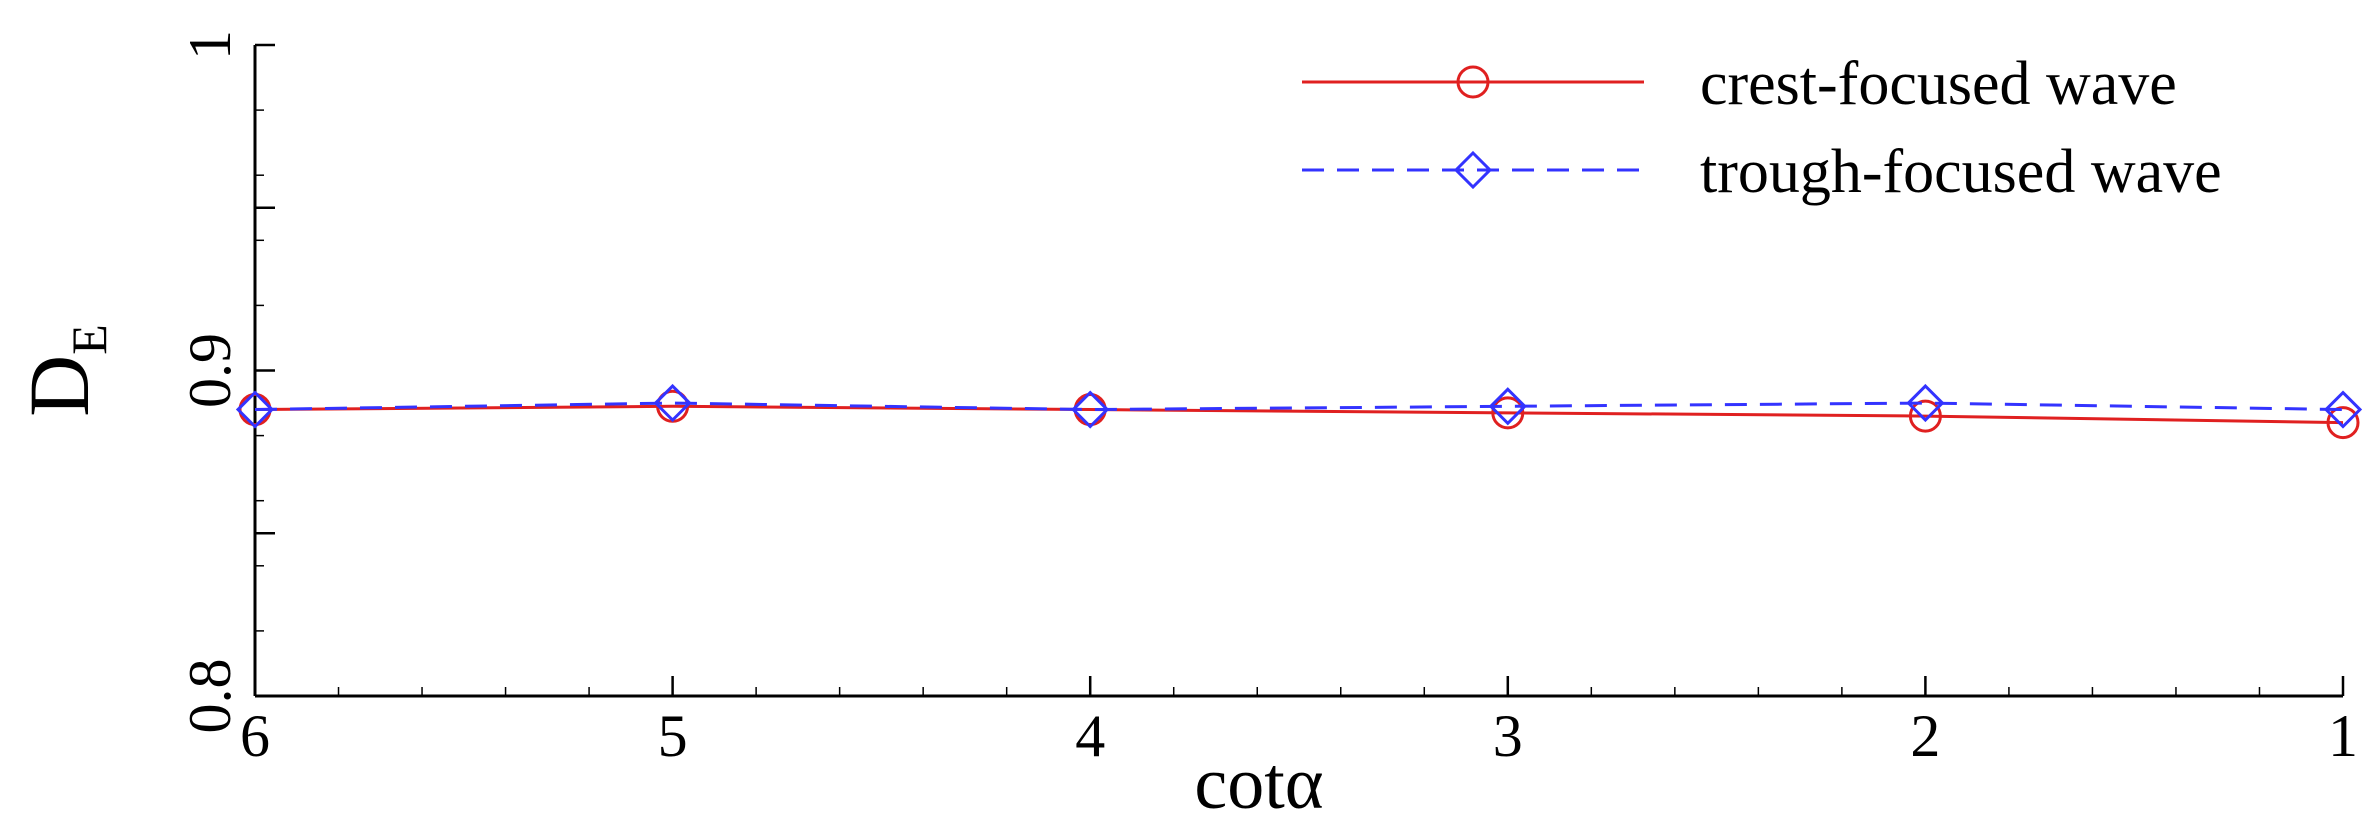 The image size is (2368, 819). Describe the element at coordinates (2343, 736) in the screenshot. I see `x-tick-label: 1` at that location.